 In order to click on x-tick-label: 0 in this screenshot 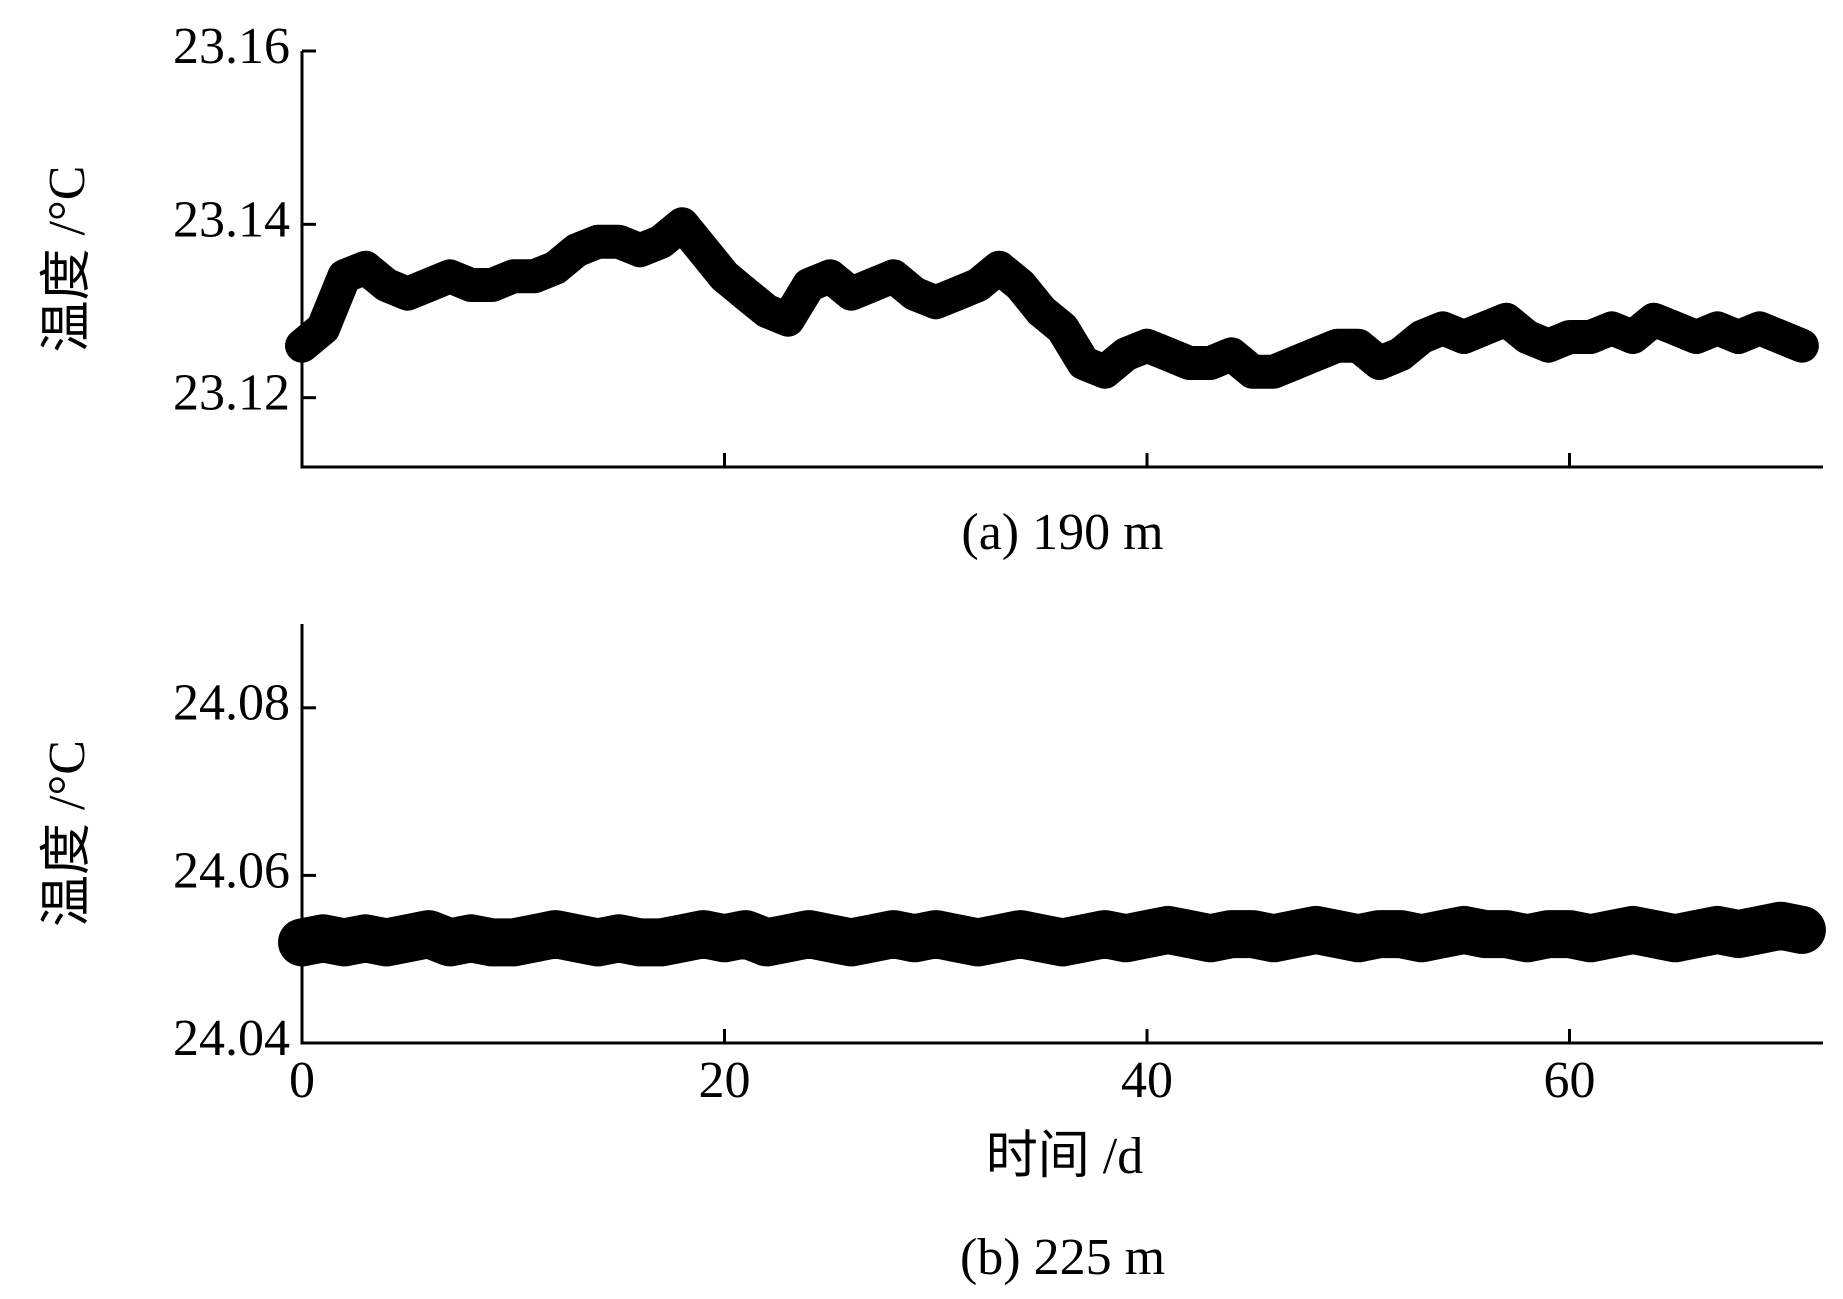, I will do `click(302, 1080)`.